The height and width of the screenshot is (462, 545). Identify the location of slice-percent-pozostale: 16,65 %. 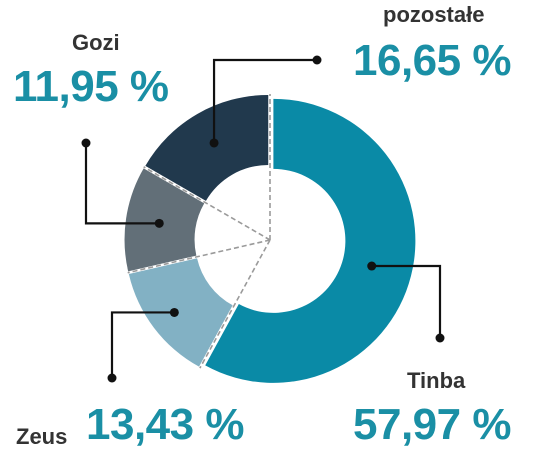
(432, 60).